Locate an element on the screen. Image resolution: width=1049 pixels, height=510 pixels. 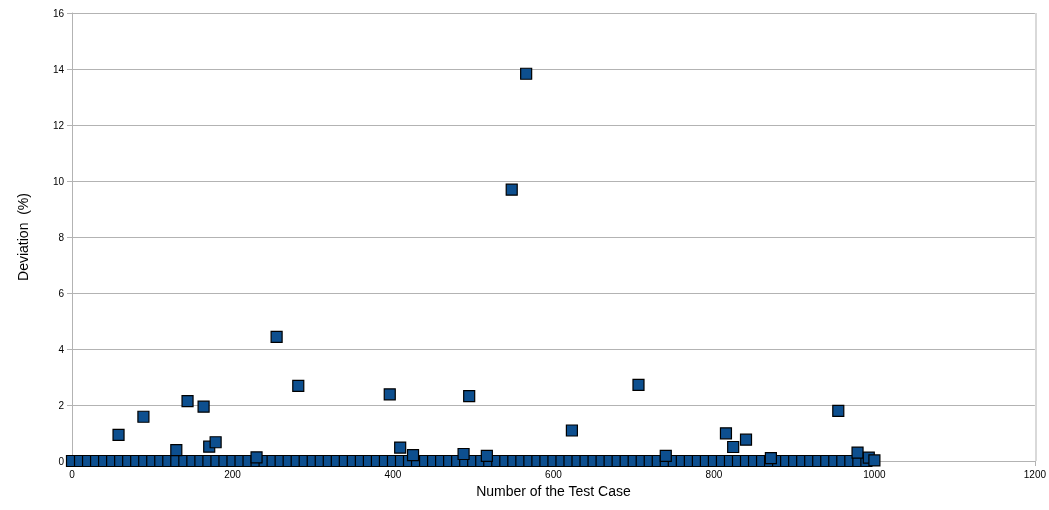
x-tick-label: 1200 is located at coordinates (1035, 474).